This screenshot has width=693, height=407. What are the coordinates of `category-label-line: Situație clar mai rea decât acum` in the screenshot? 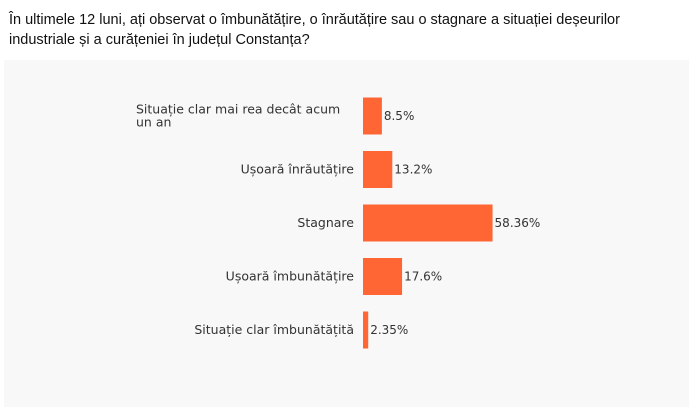 It's located at (238, 109).